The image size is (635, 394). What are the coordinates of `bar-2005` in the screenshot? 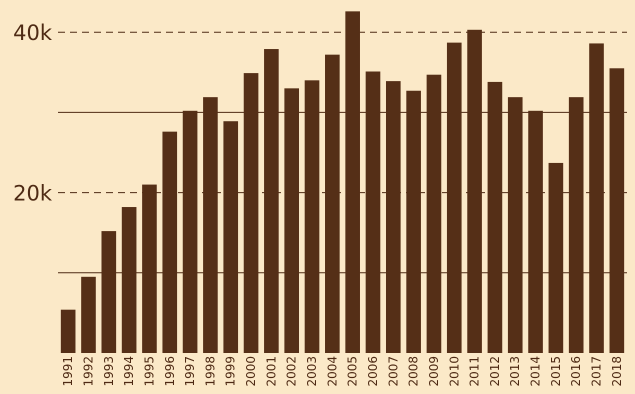 It's located at (352, 182).